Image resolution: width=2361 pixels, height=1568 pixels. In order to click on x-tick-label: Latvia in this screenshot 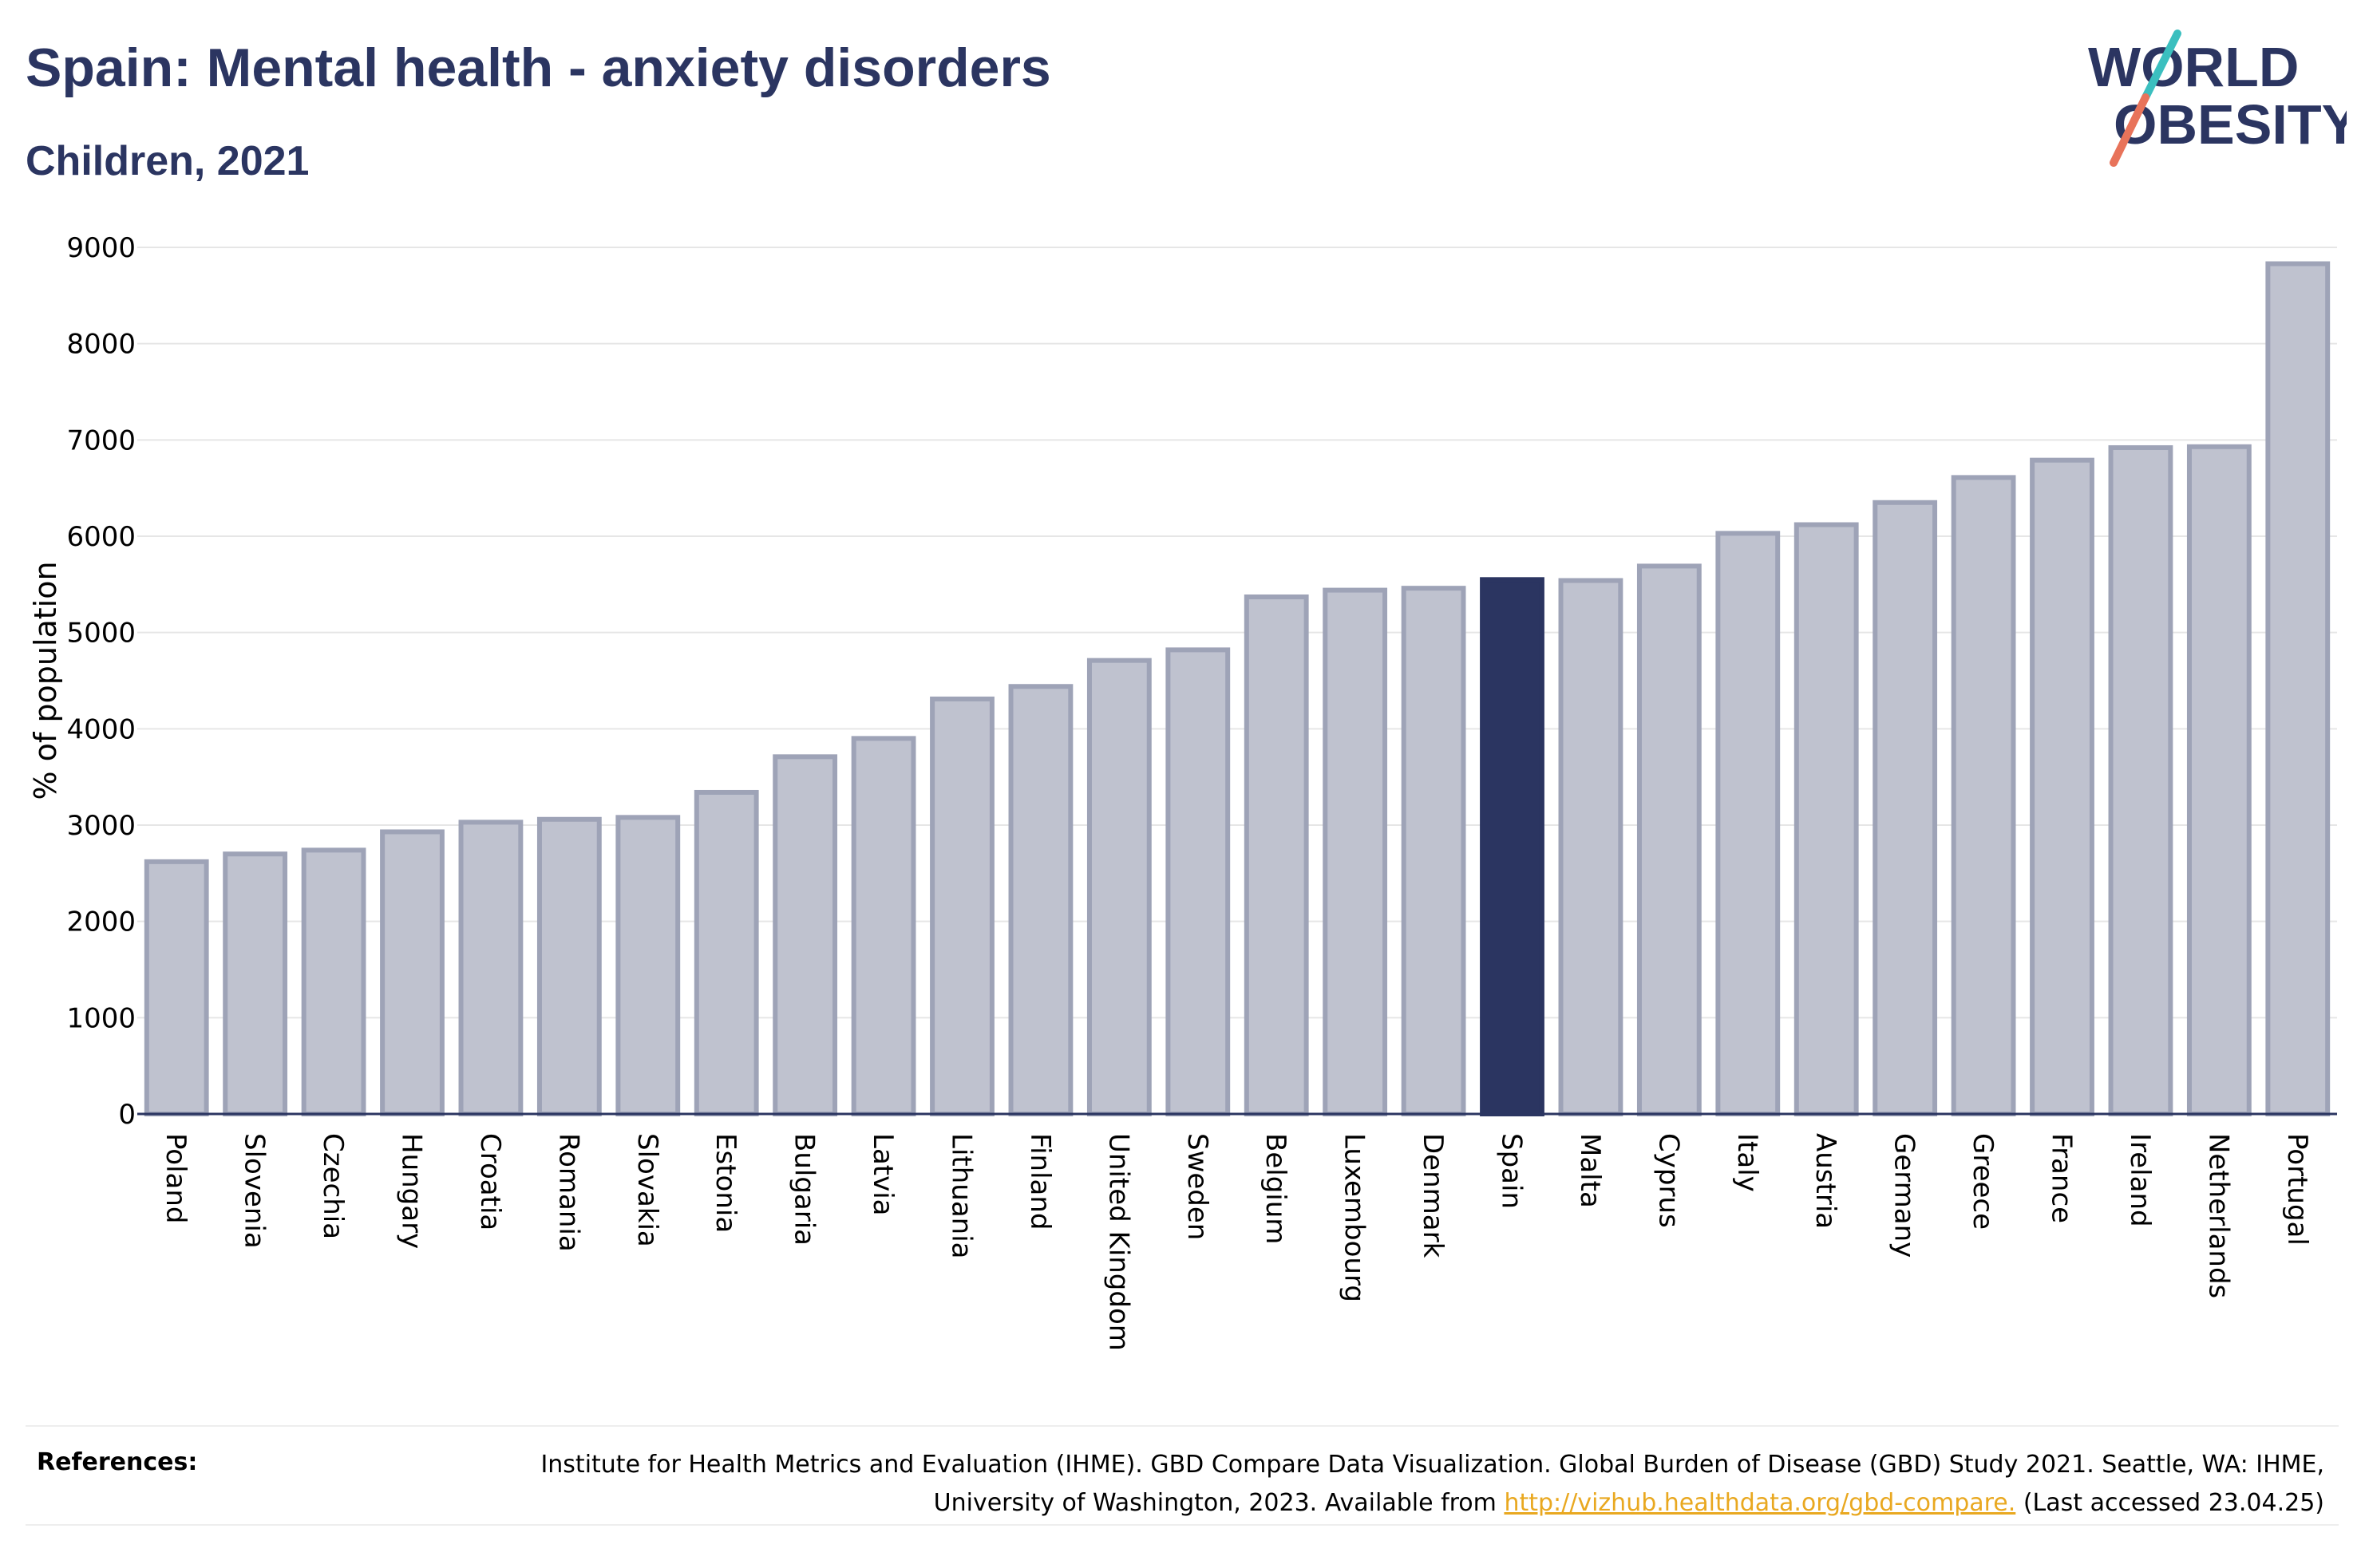, I will do `click(883, 1174)`.